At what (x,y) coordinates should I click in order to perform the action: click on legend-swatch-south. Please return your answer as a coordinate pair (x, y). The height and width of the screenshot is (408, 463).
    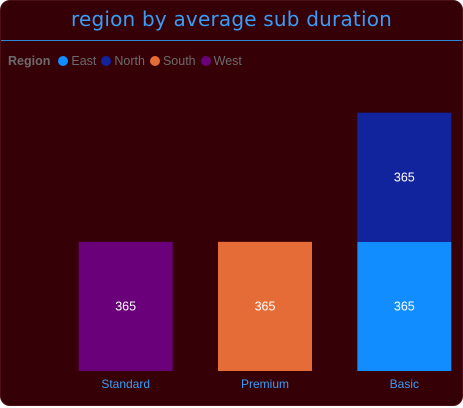
    Looking at the image, I should click on (154, 61).